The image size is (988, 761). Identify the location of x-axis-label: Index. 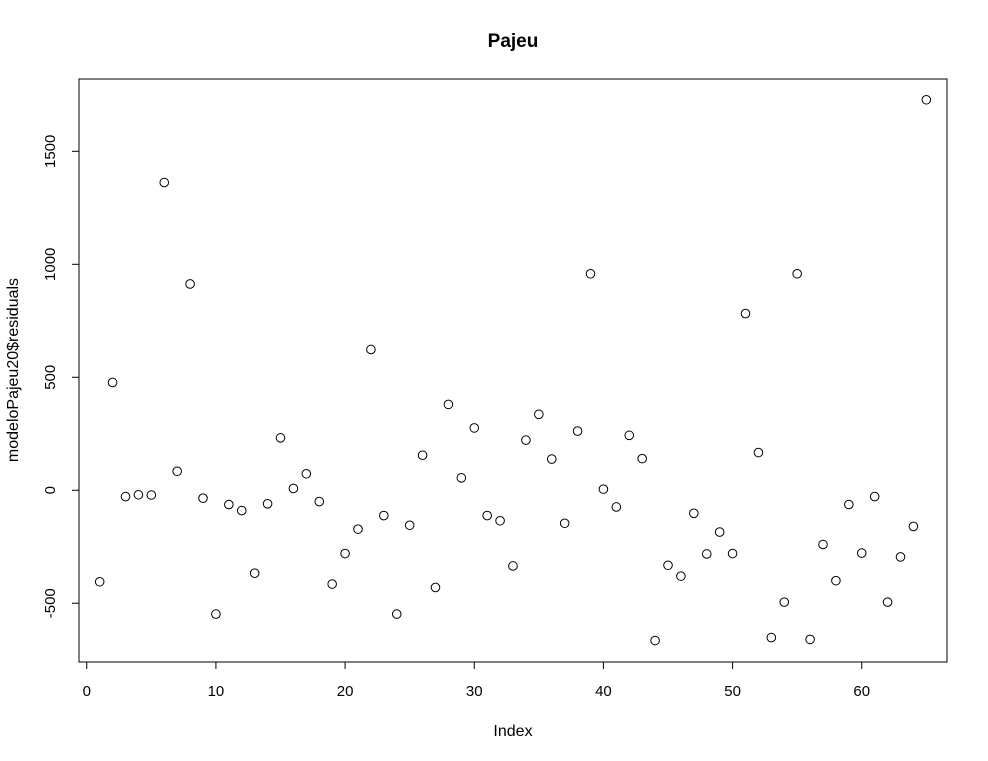
(512, 731).